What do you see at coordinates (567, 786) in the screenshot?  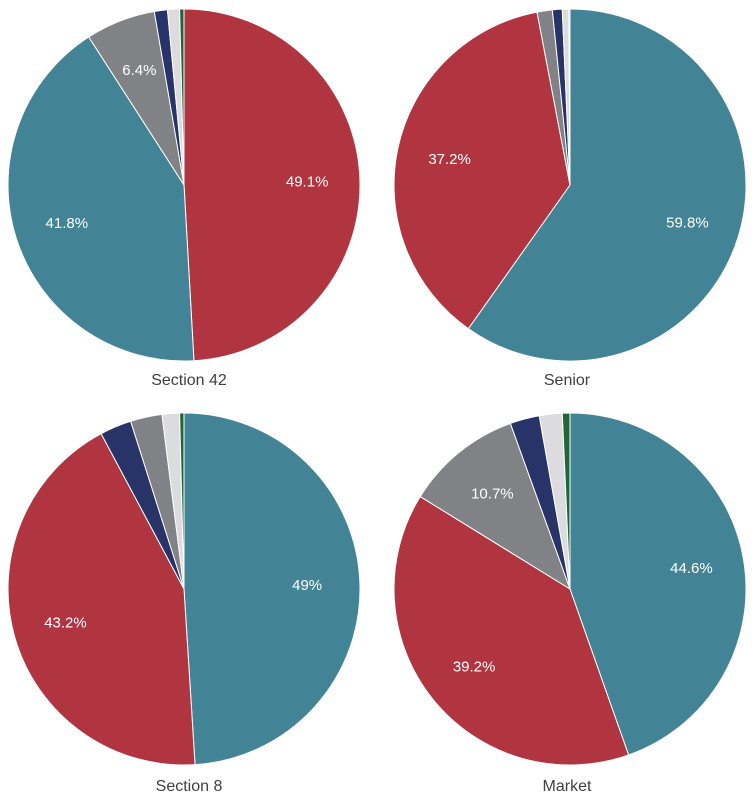 I see `pie-caption: Market` at bounding box center [567, 786].